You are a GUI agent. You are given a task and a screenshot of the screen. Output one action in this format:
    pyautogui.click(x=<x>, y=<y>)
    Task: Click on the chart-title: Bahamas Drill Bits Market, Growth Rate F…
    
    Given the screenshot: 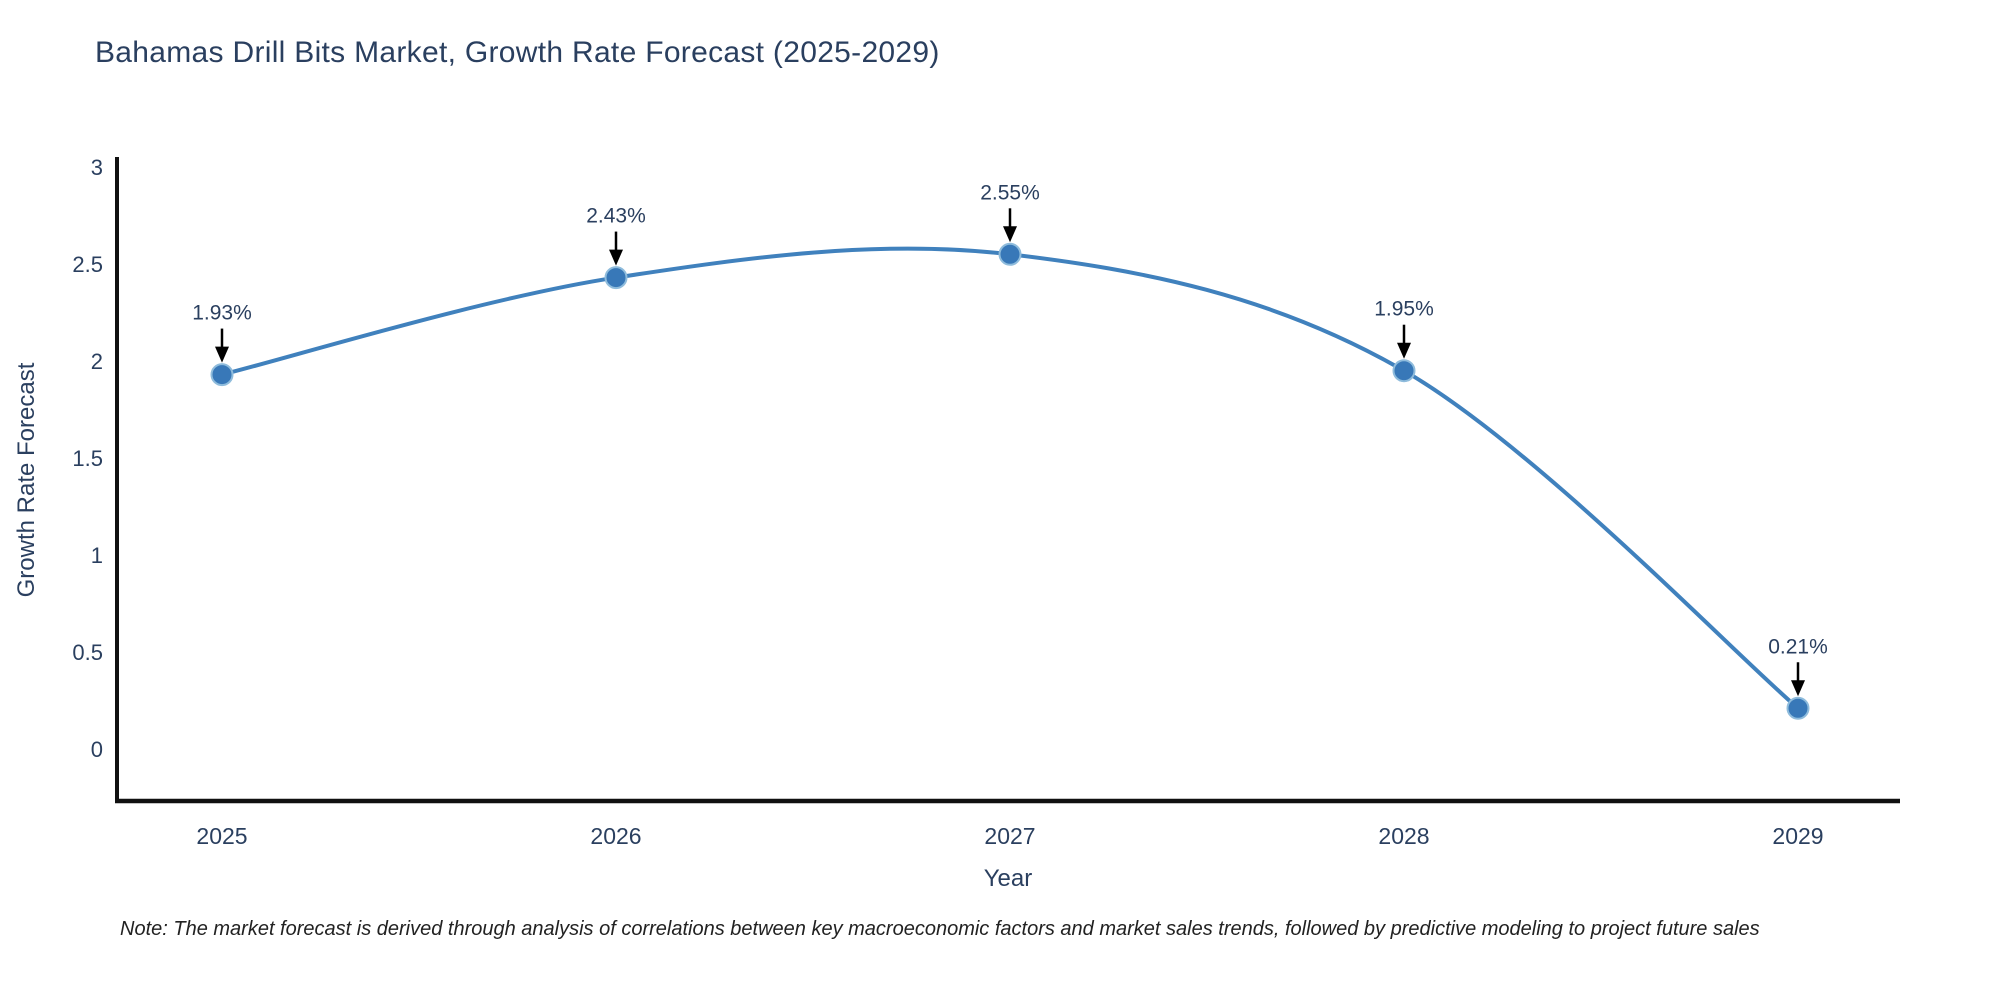 What is the action you would take?
    pyautogui.click(x=517, y=52)
    